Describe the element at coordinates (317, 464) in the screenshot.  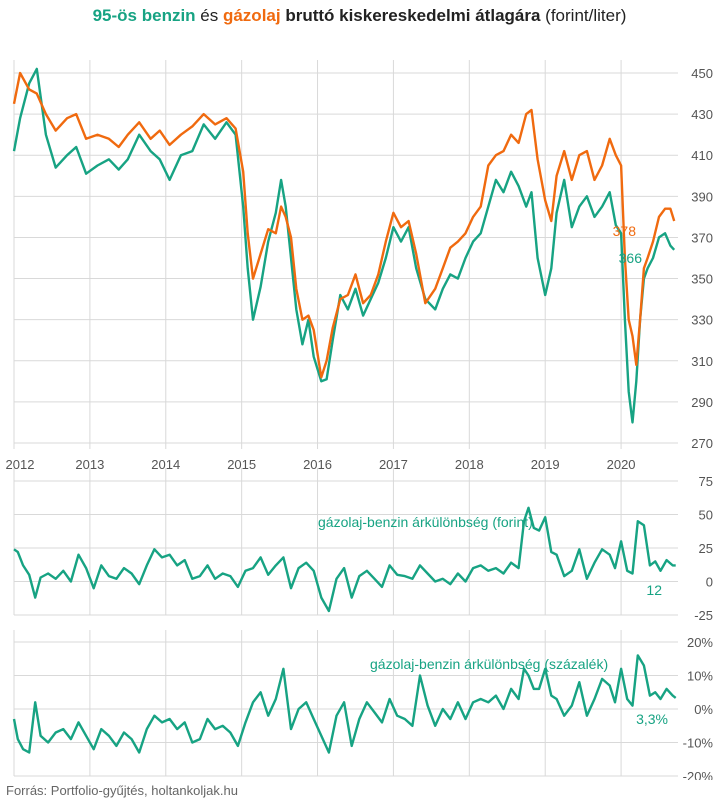
I see `x-tick-label: 2016` at that location.